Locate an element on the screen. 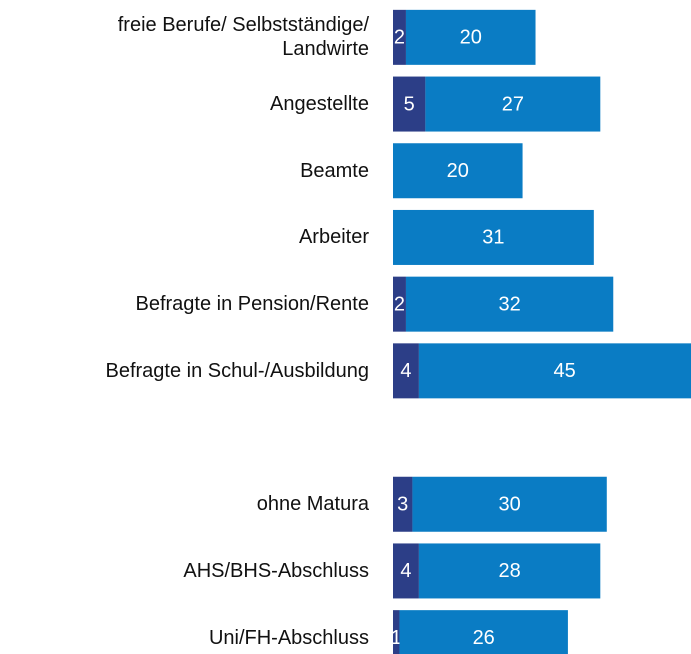 The width and height of the screenshot is (691, 654). category-label: freie Berufe/ Selbstständige/ Landwirte is located at coordinates (243, 37).